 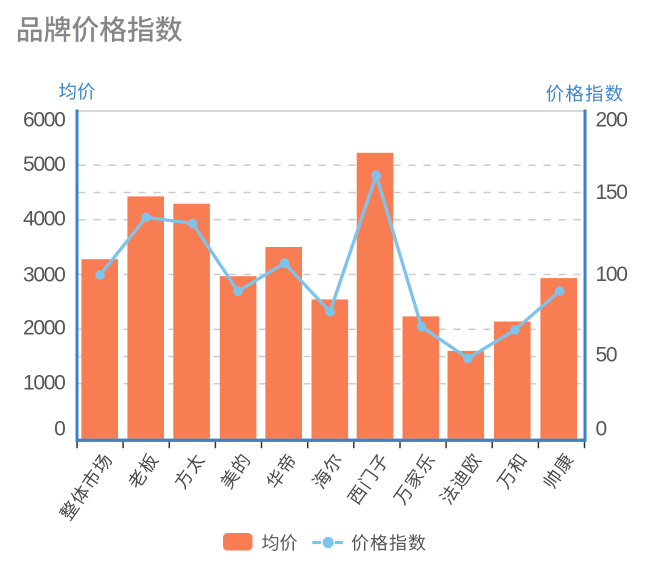 I want to click on svg-text: 4000, so click(x=44, y=219).